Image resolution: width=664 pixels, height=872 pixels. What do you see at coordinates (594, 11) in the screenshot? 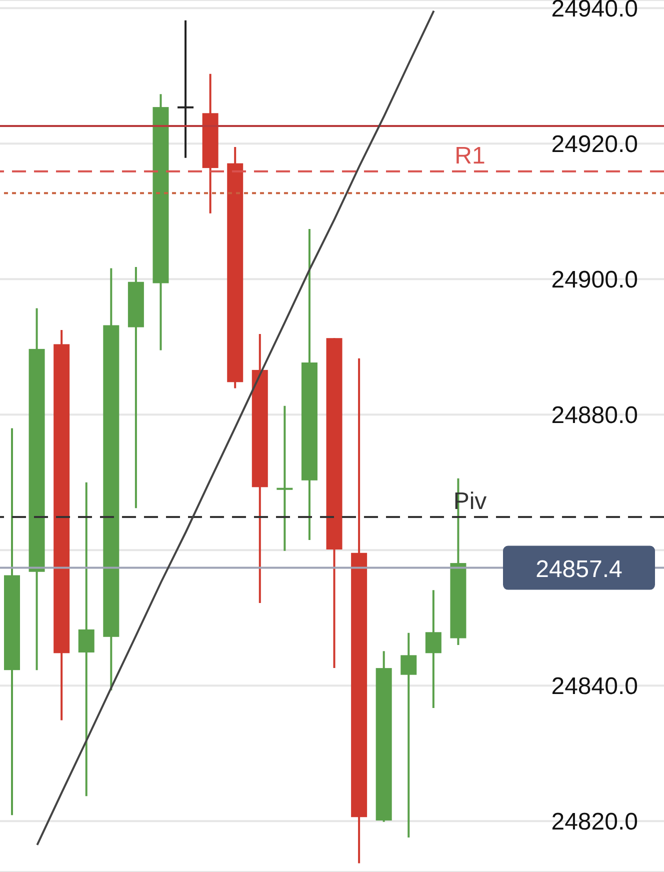
I see `y-tick-label: 24940.0` at bounding box center [594, 11].